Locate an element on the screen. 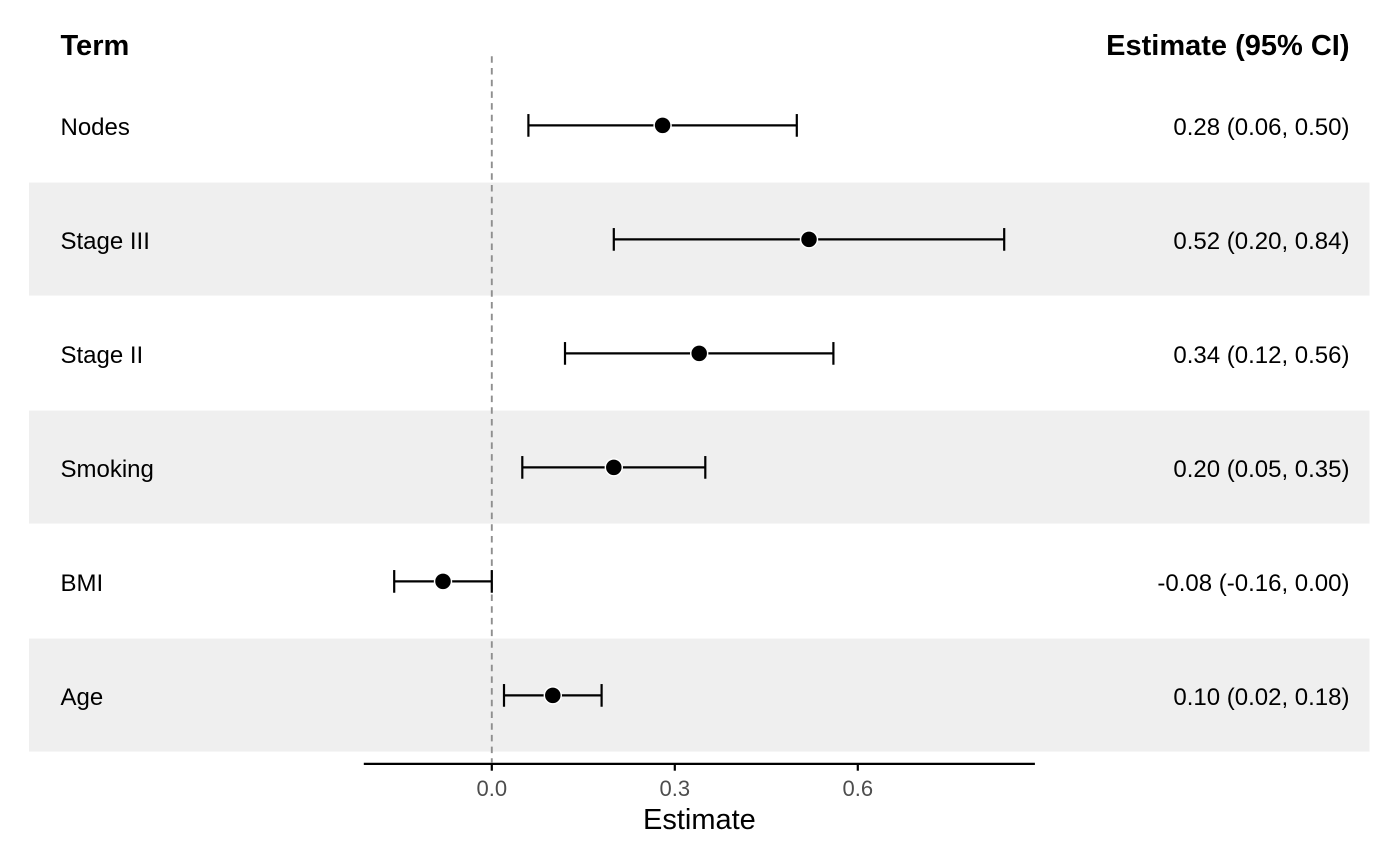 The width and height of the screenshot is (1400, 865). svg-text: Nodes is located at coordinates (95, 127).